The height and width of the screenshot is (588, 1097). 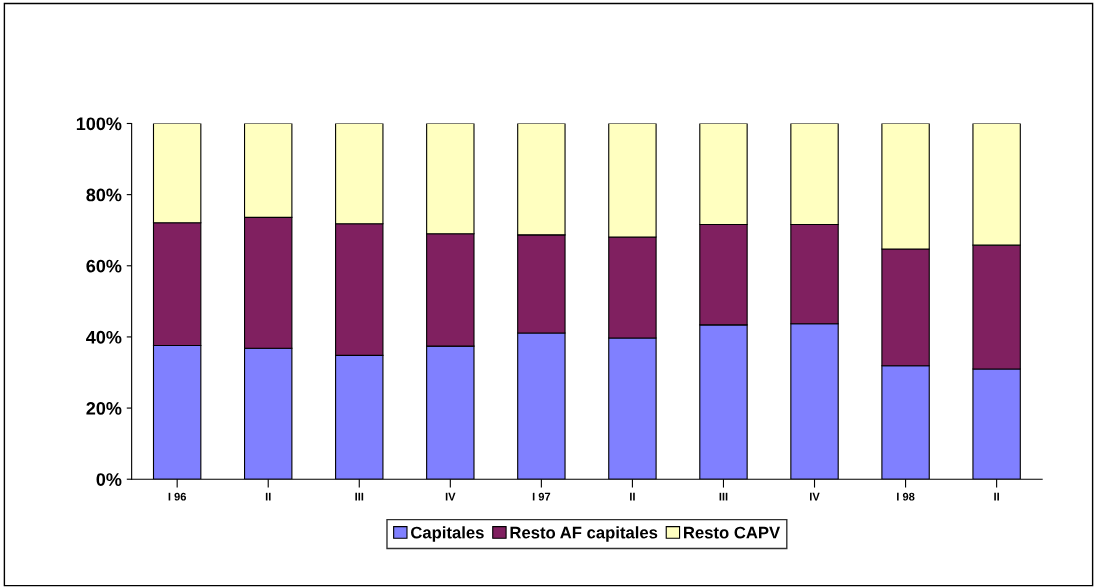 I want to click on y-tick-label: 20%, so click(x=104, y=408).